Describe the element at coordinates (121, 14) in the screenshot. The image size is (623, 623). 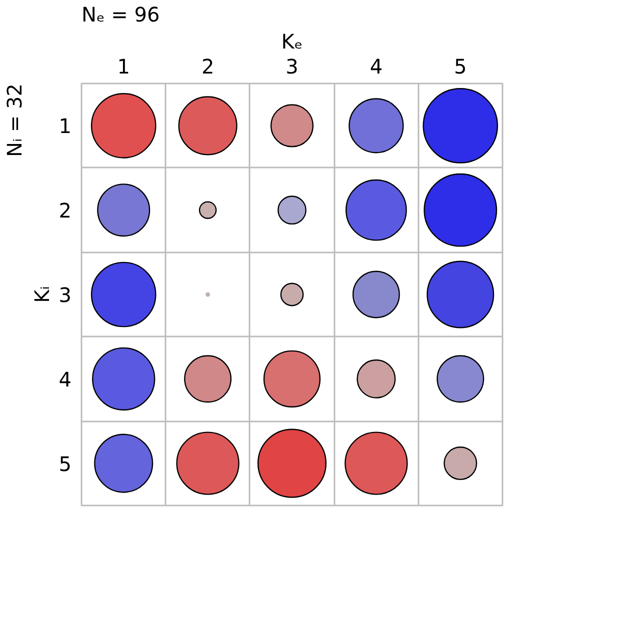
I see `text: Nₑ = 96` at that location.